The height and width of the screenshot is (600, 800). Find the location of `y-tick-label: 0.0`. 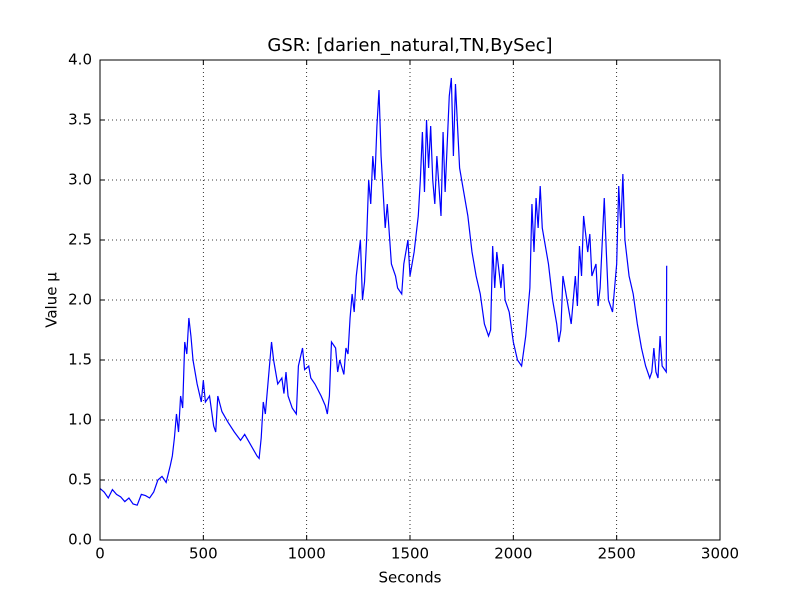

y-tick-label: 0.0 is located at coordinates (80, 540).